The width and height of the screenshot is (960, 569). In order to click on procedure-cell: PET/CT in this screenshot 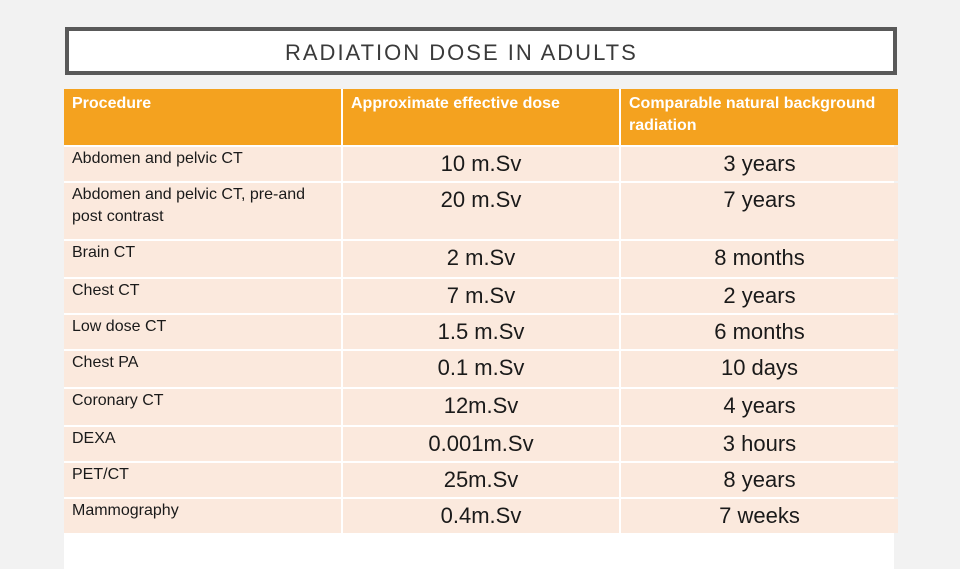, I will do `click(202, 480)`.